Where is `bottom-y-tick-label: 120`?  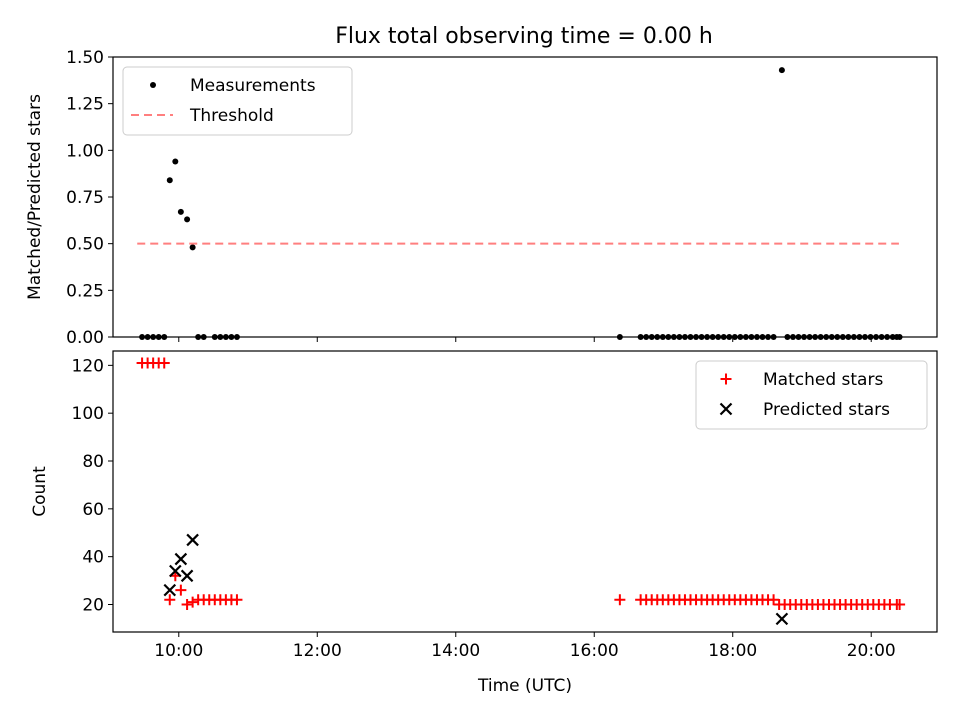
bottom-y-tick-label: 120 is located at coordinates (88, 366).